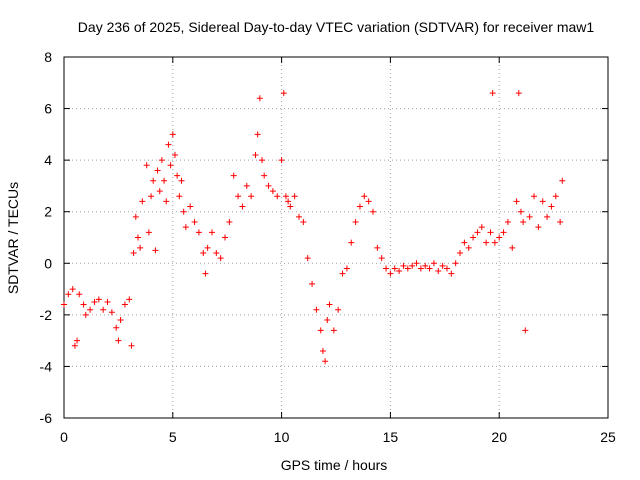 Image resolution: width=640 pixels, height=480 pixels. Describe the element at coordinates (499, 437) in the screenshot. I see `x-tick-label: 20` at that location.